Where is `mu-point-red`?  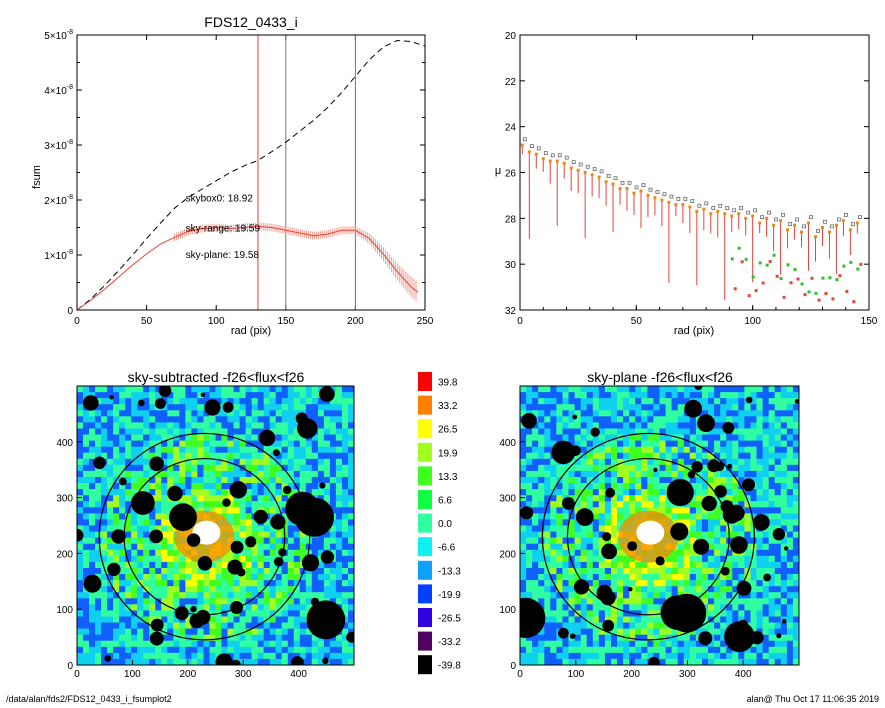 mu-point-red is located at coordinates (798, 279).